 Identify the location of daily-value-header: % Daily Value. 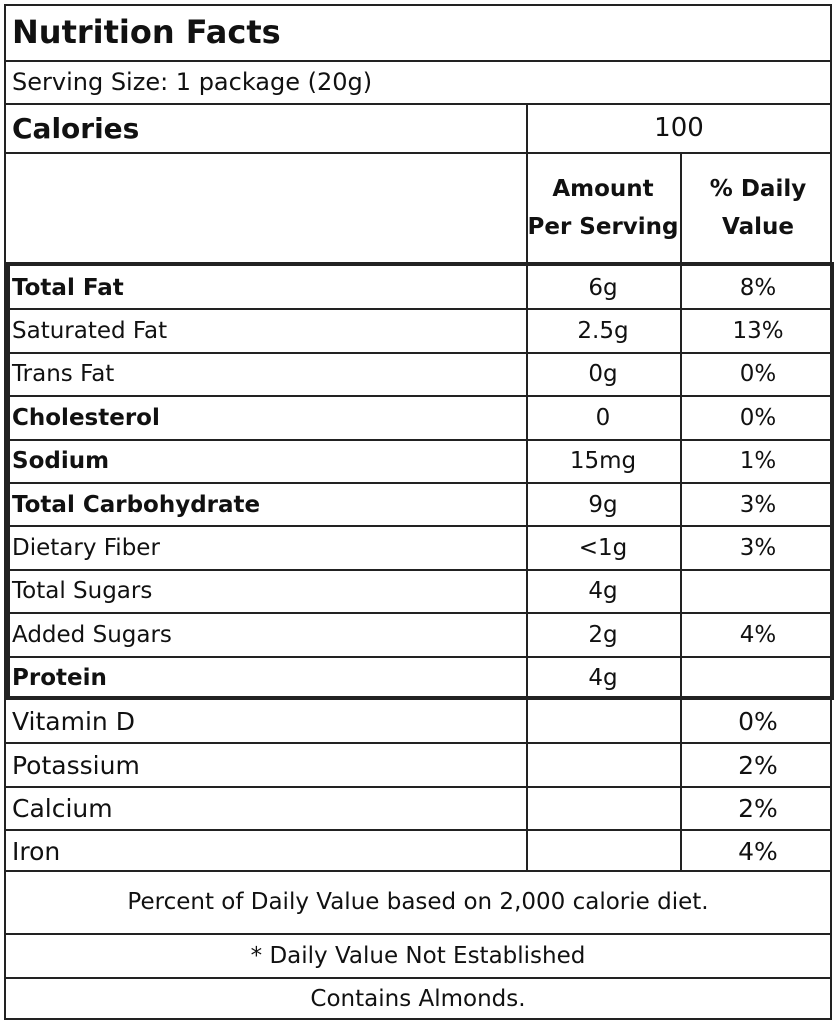
(758, 208).